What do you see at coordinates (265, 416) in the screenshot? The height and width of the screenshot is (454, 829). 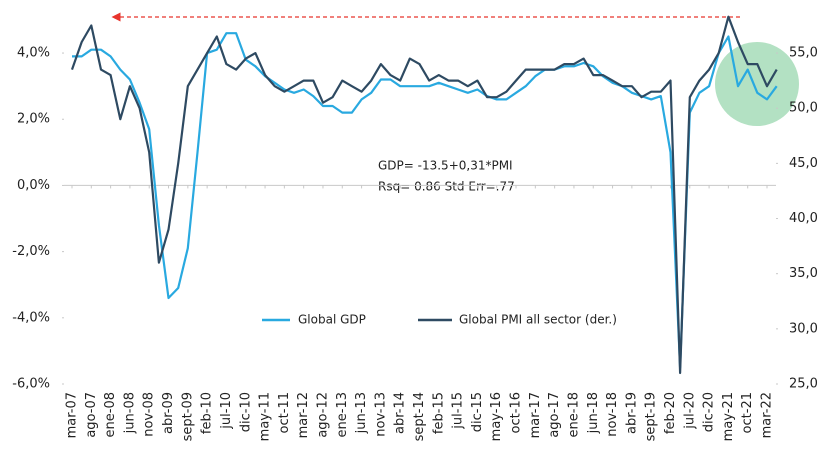 I see `x-tick-label: may-11` at bounding box center [265, 416].